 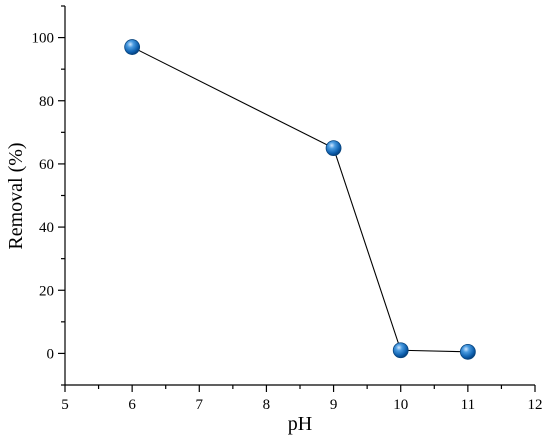 I want to click on x-tick-label: 6, so click(x=132, y=405).